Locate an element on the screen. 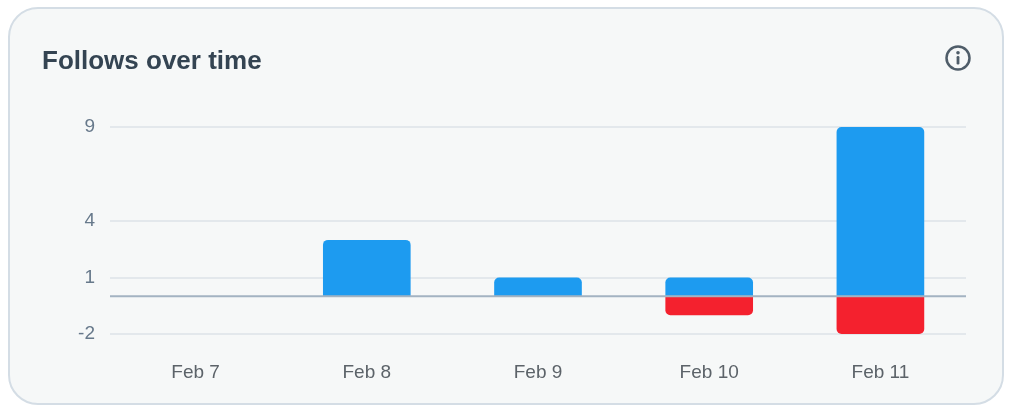 This screenshot has width=1016, height=412. x-tick-label: Feb 8 is located at coordinates (367, 371).